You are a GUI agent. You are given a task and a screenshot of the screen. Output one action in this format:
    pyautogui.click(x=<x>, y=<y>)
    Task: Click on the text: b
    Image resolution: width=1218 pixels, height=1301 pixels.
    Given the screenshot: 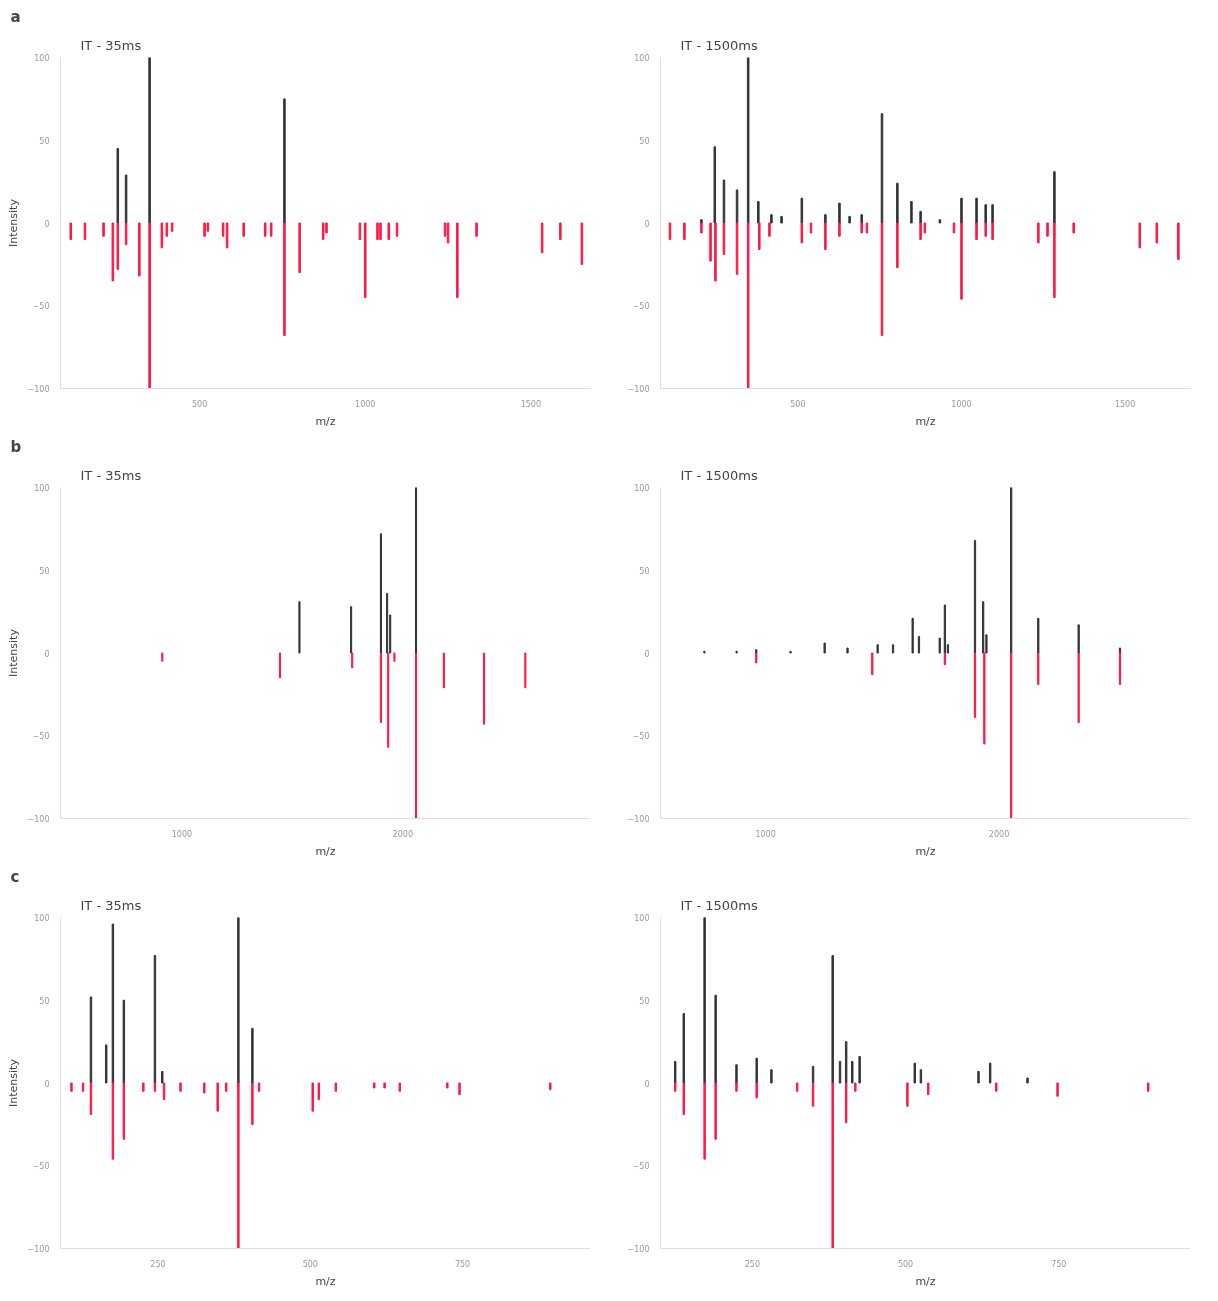 What is the action you would take?
    pyautogui.click(x=16, y=446)
    